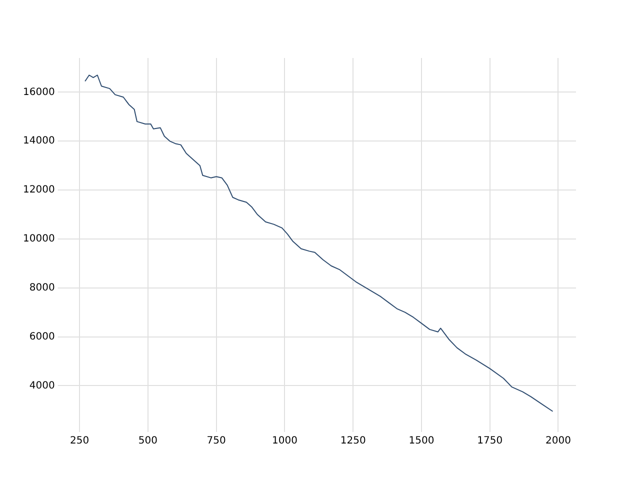 This screenshot has height=480, width=640. Describe the element at coordinates (558, 441) in the screenshot. I see `x-tick-label: 2000` at that location.